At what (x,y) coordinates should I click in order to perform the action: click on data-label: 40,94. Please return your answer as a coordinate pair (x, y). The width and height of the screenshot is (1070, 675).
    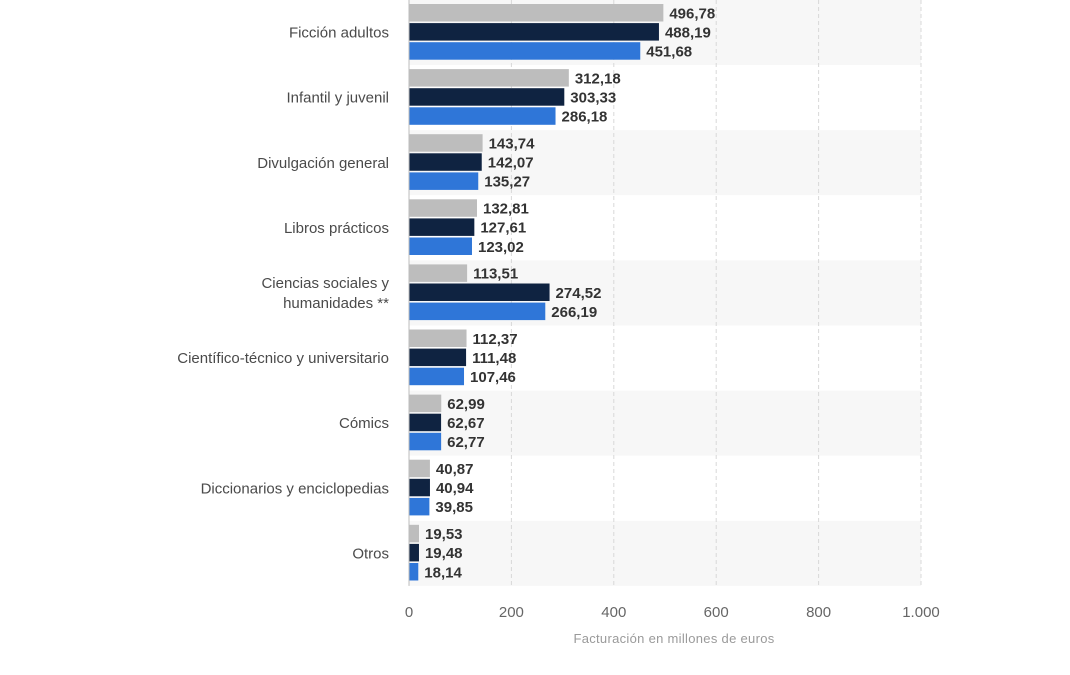
    Looking at the image, I should click on (455, 488).